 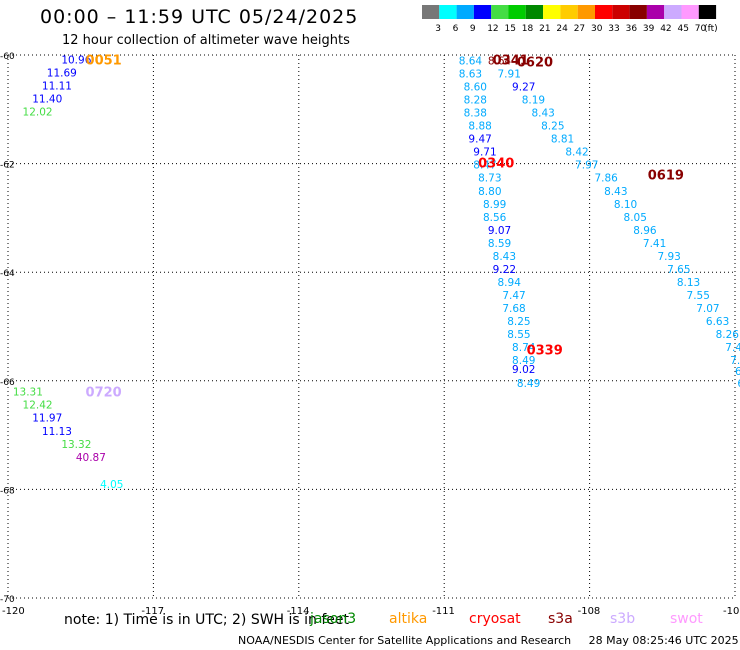 I want to click on wave-height-value: 7.55, so click(x=698, y=296).